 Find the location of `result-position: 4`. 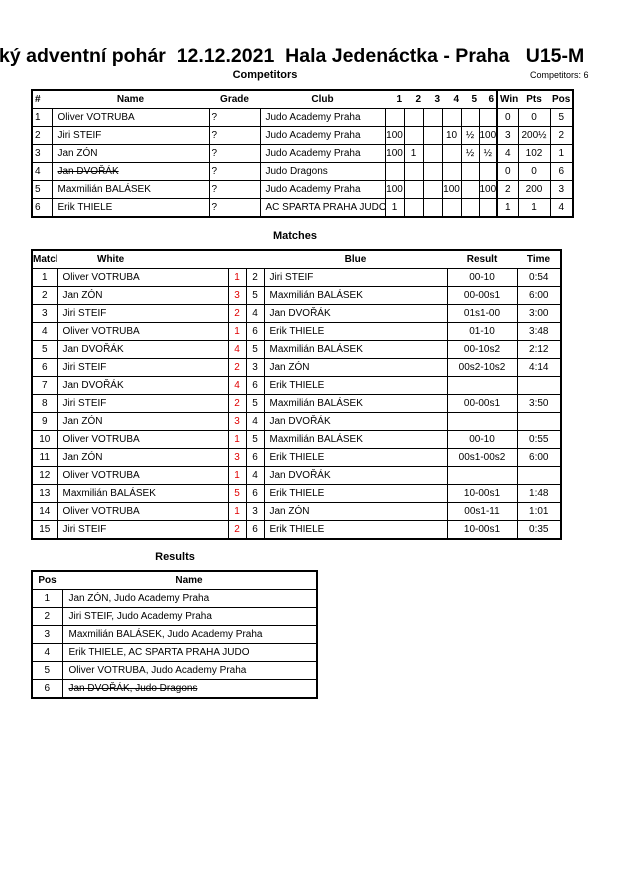

result-position: 4 is located at coordinates (47, 652).